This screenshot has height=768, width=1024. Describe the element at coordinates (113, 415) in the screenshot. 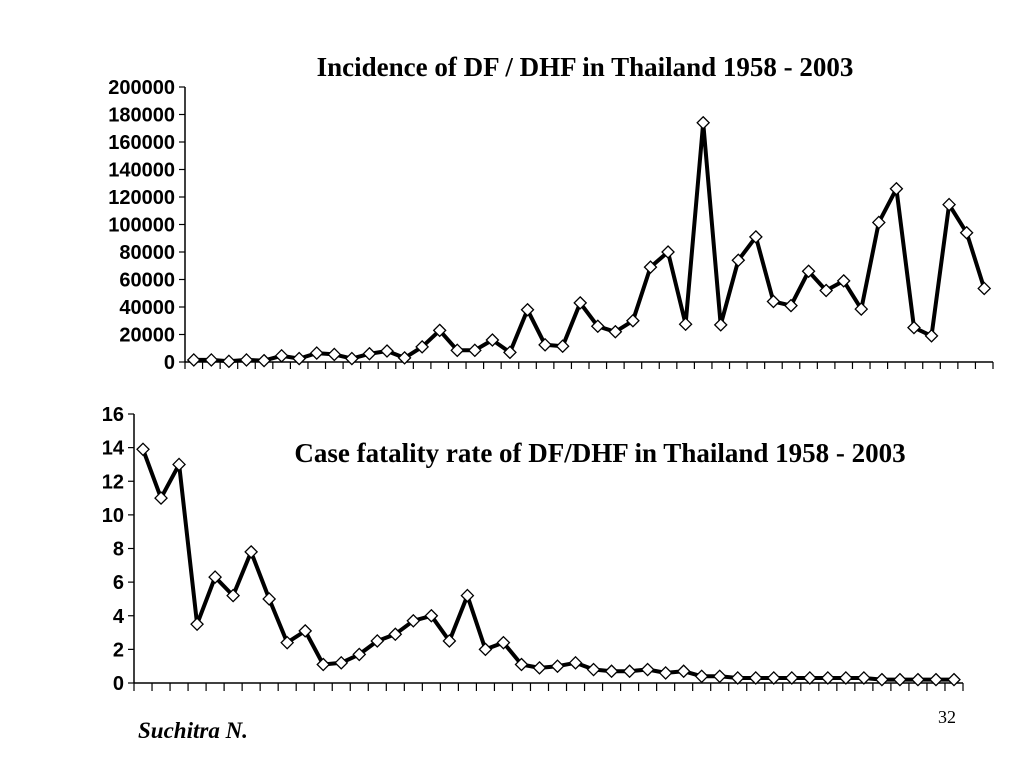

I see `fatality-y-tick-label: 16` at that location.